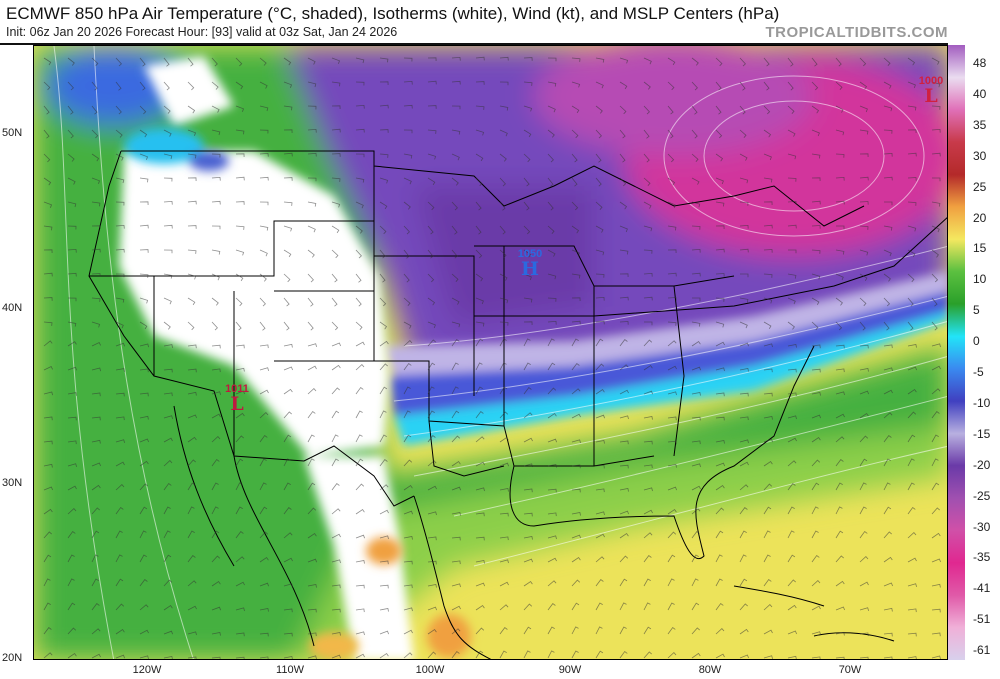 The width and height of the screenshot is (1000, 679). Describe the element at coordinates (12, 308) in the screenshot. I see `lat-label: 40N` at that location.